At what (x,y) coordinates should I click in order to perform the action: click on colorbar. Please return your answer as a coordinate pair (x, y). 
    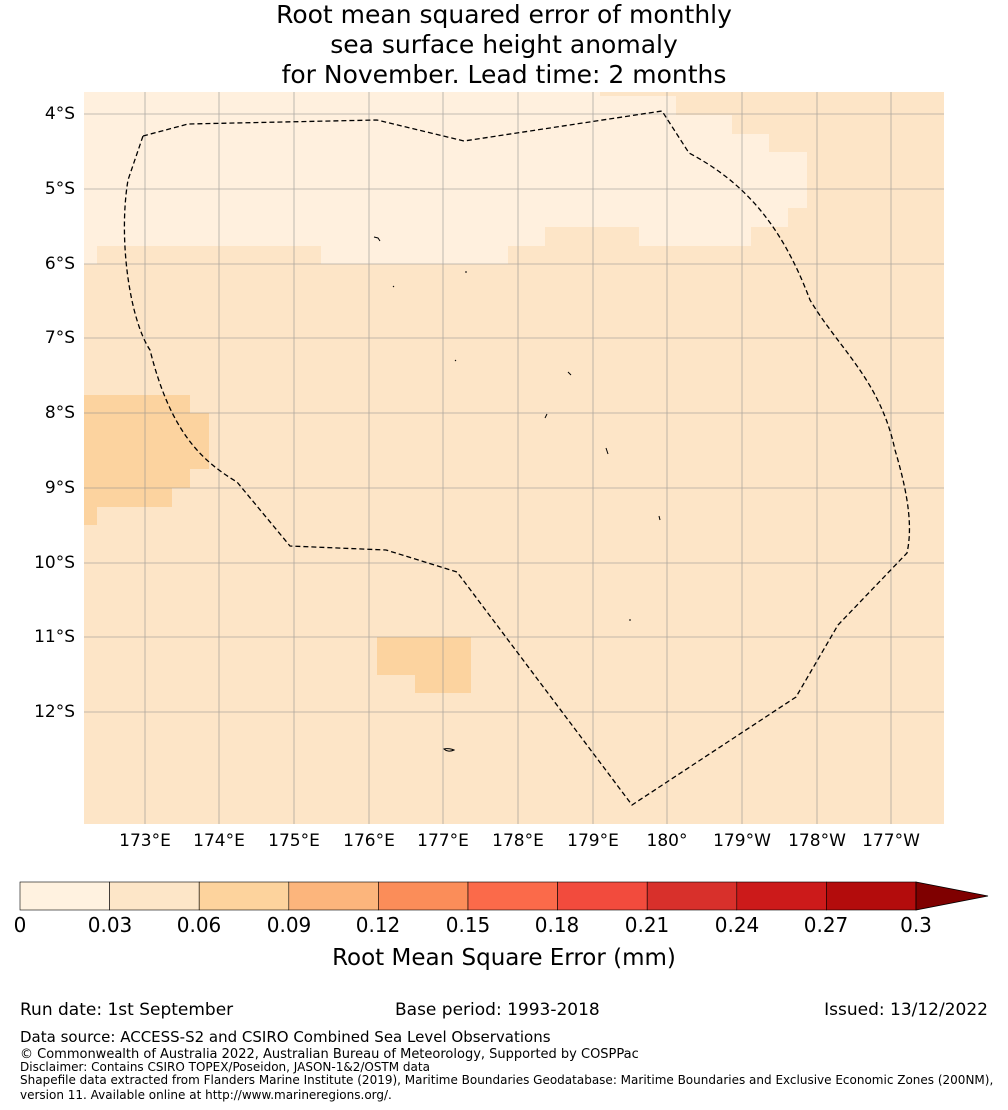
    Looking at the image, I should click on (504, 896).